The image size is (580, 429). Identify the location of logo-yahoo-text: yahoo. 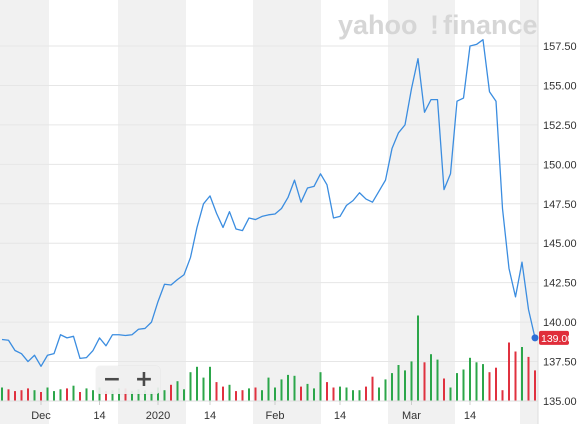
(378, 25).